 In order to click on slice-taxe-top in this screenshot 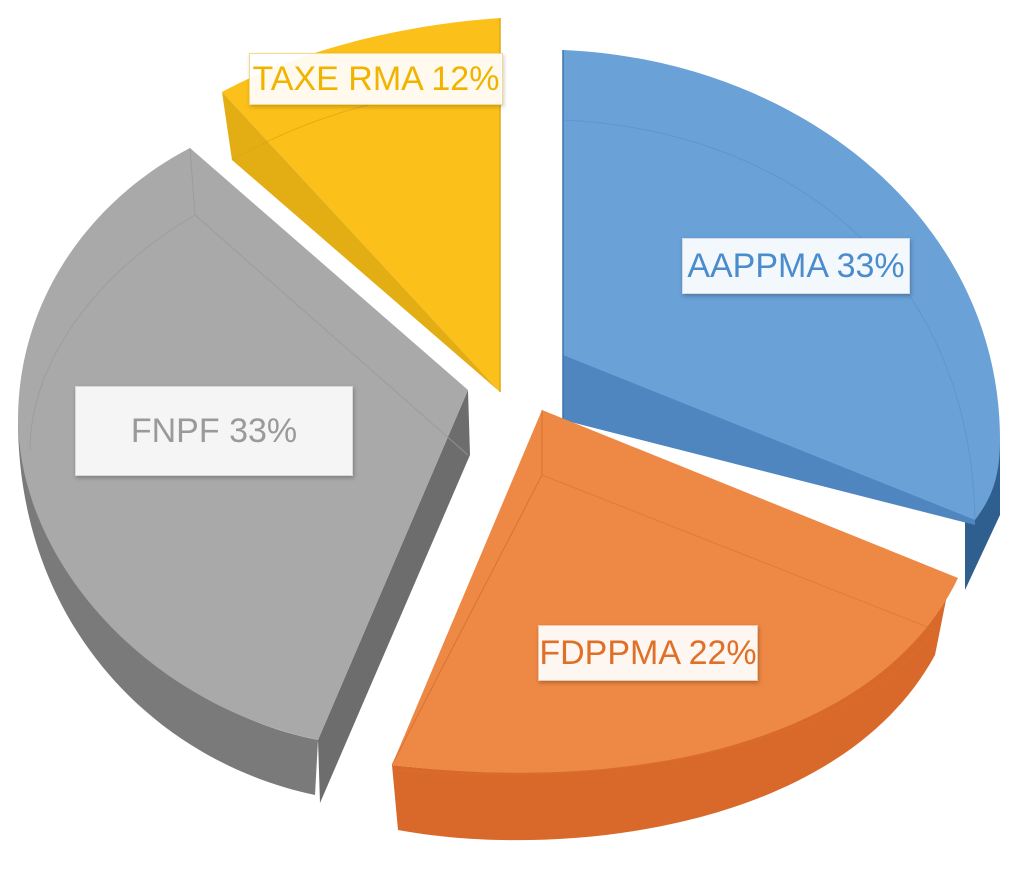, I will do `click(361, 205)`.